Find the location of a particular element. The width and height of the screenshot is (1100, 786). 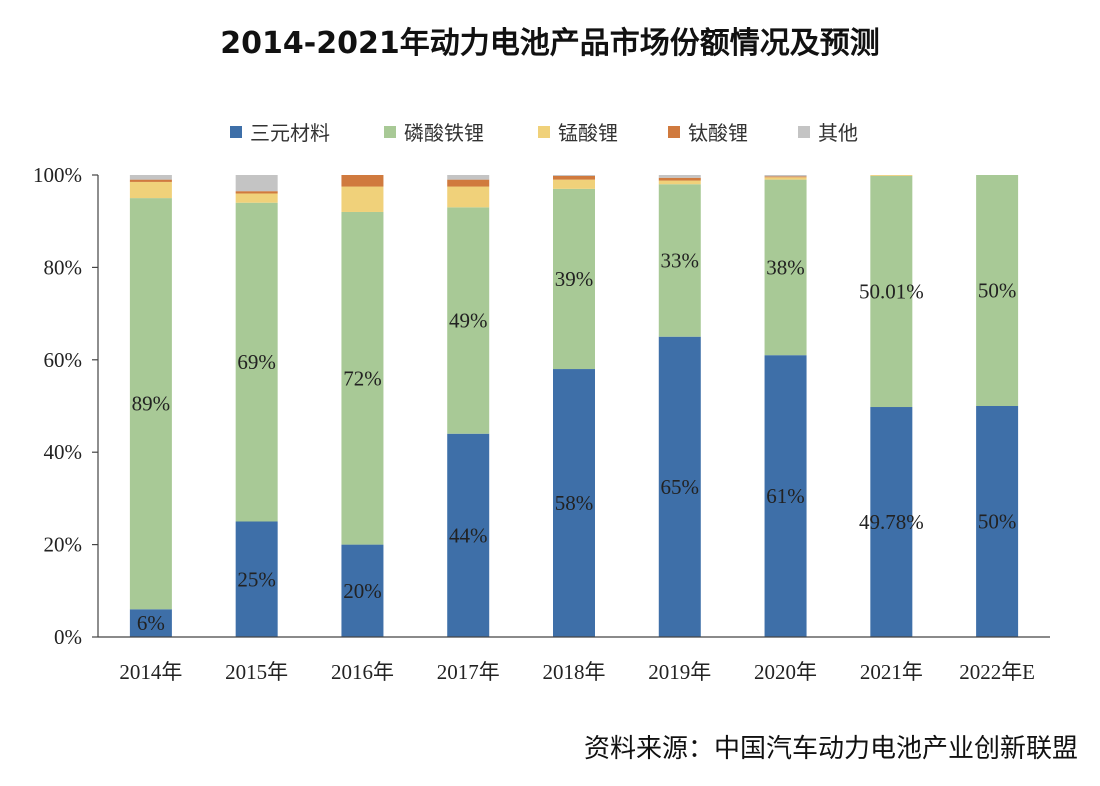

x-tick-label: 2015年 is located at coordinates (256, 672).